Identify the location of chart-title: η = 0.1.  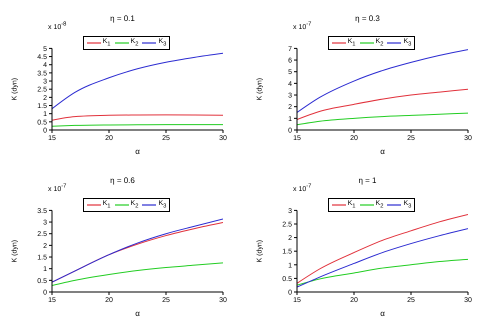
(122, 18).